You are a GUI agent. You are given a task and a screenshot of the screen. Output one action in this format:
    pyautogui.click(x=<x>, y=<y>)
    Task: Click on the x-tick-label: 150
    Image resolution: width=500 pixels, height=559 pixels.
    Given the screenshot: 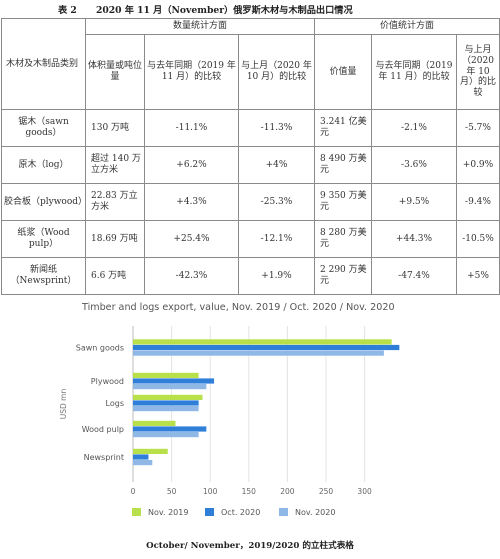 What is the action you would take?
    pyautogui.click(x=249, y=491)
    